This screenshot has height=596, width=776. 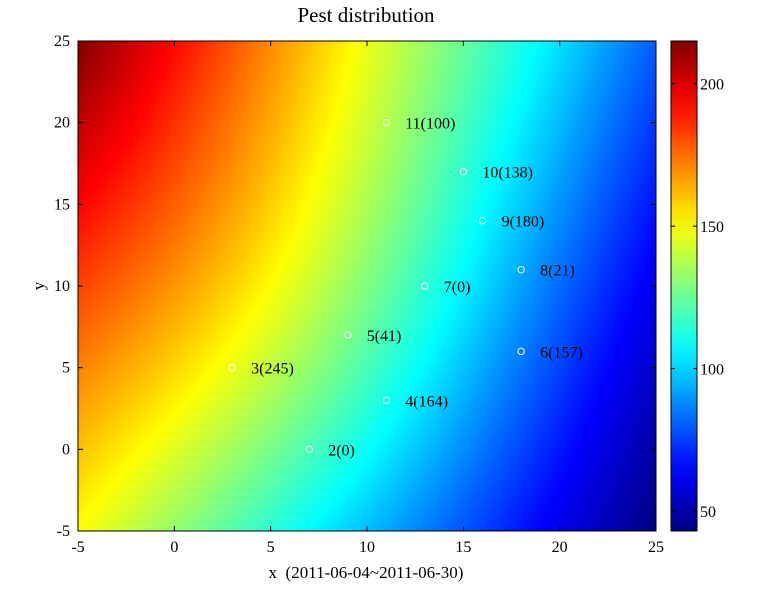 I want to click on colorbar-tick-label: 200, so click(x=712, y=85).